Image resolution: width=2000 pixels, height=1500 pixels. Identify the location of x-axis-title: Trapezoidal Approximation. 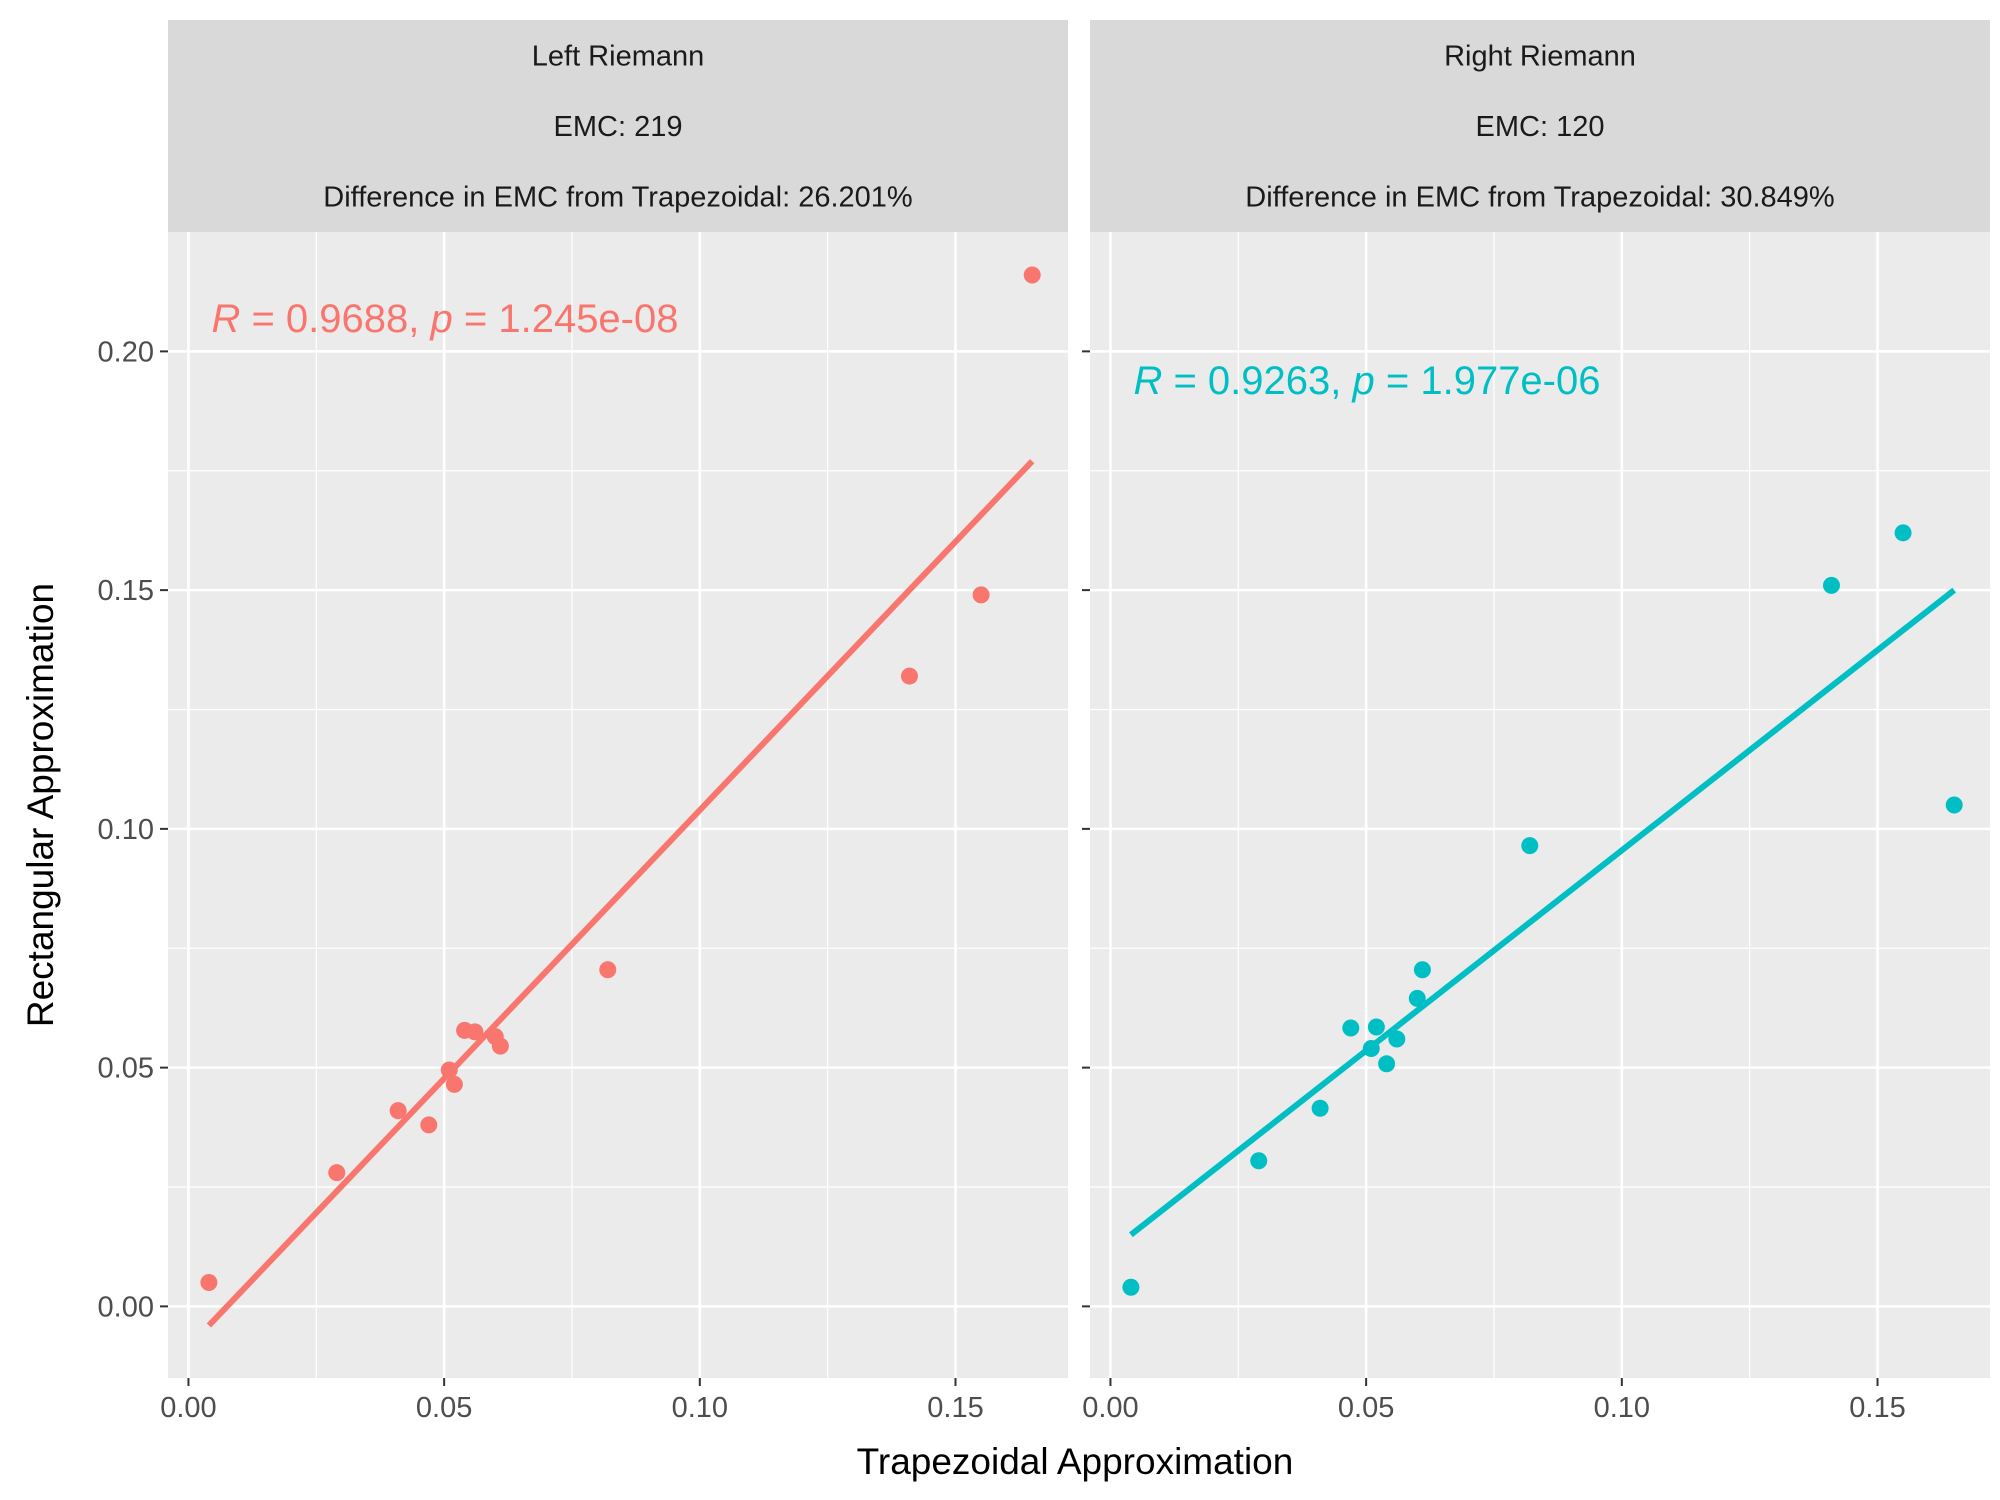
(1075, 1461).